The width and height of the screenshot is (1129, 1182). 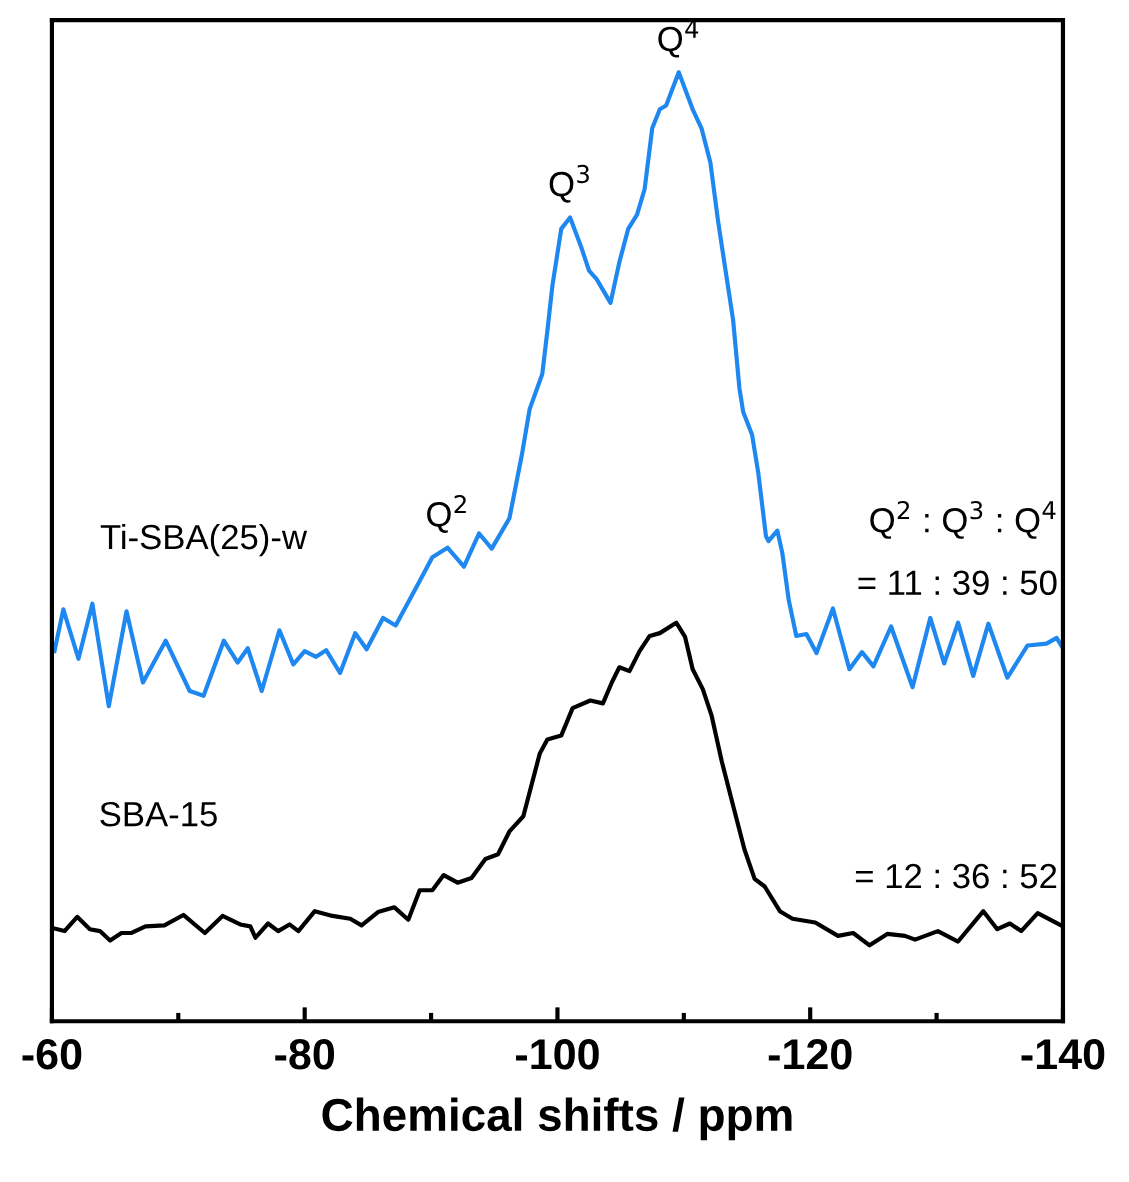 What do you see at coordinates (956, 876) in the screenshot?
I see `annotation: = 12 : 36 : 52` at bounding box center [956, 876].